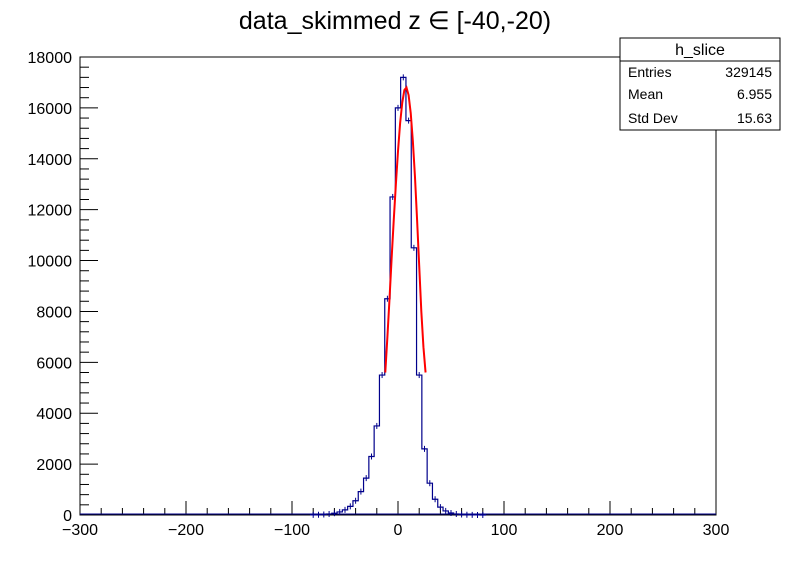  What do you see at coordinates (748, 72) in the screenshot?
I see `stats-row-value: 329145` at bounding box center [748, 72].